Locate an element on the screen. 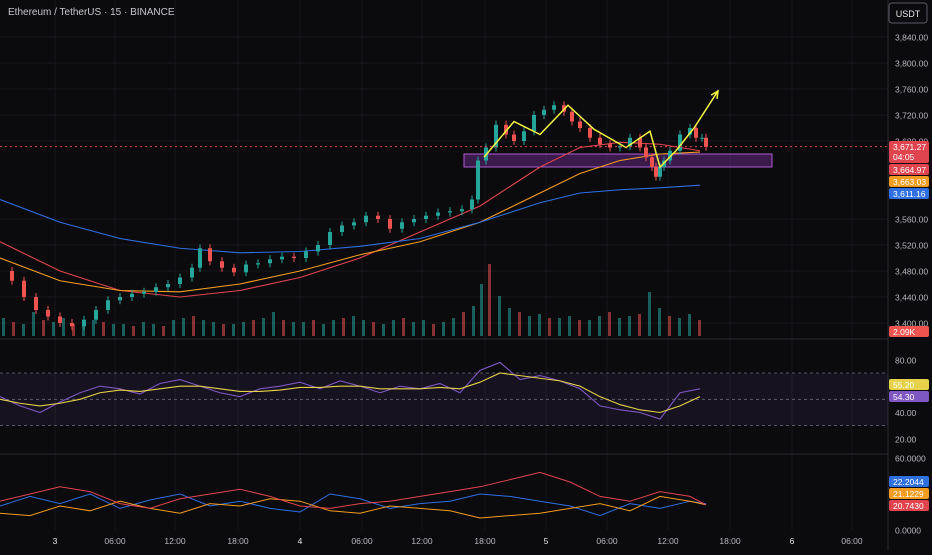 The width and height of the screenshot is (932, 555). dmi-pane is located at coordinates (353, 495).